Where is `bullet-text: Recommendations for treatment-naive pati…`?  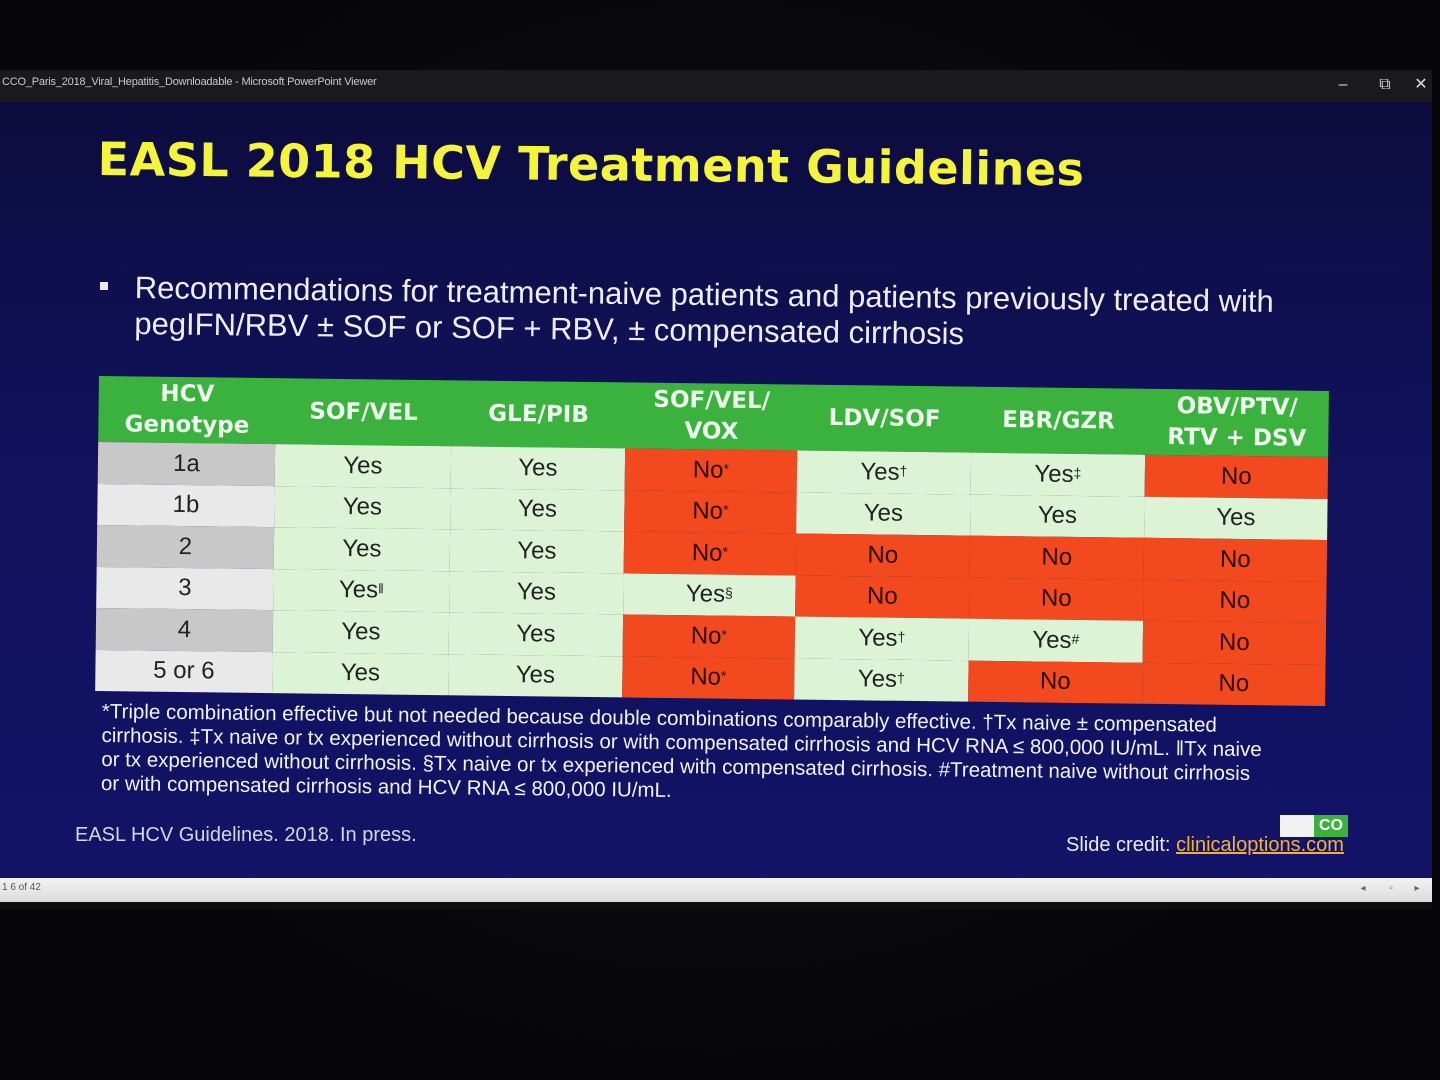 bullet-text: Recommendations for treatment-naive pati… is located at coordinates (704, 311).